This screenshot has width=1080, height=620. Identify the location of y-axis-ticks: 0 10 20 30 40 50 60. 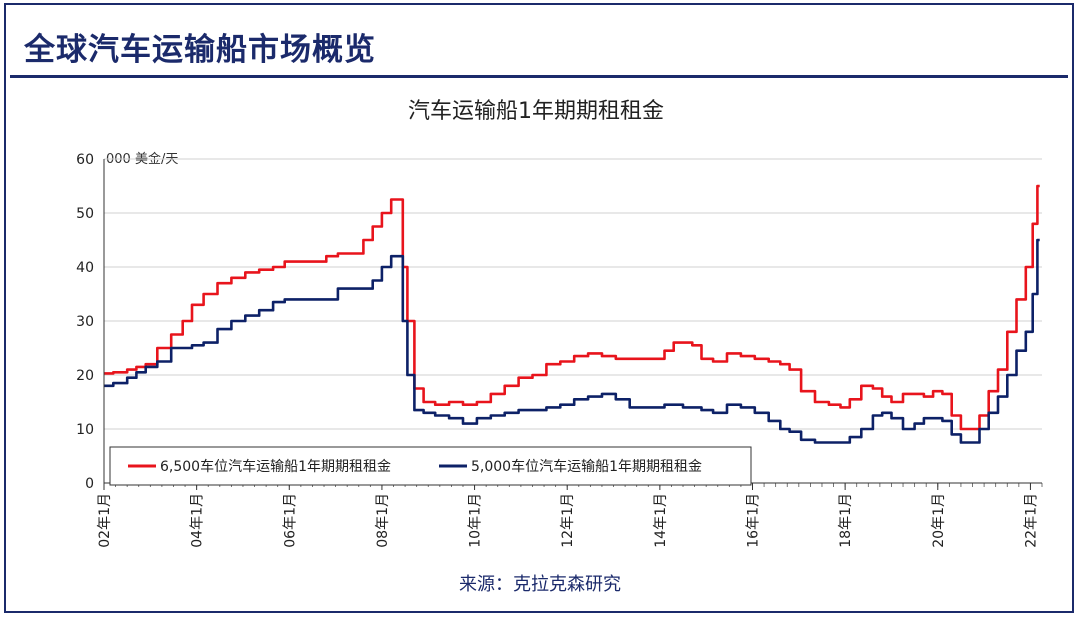
(85, 322).